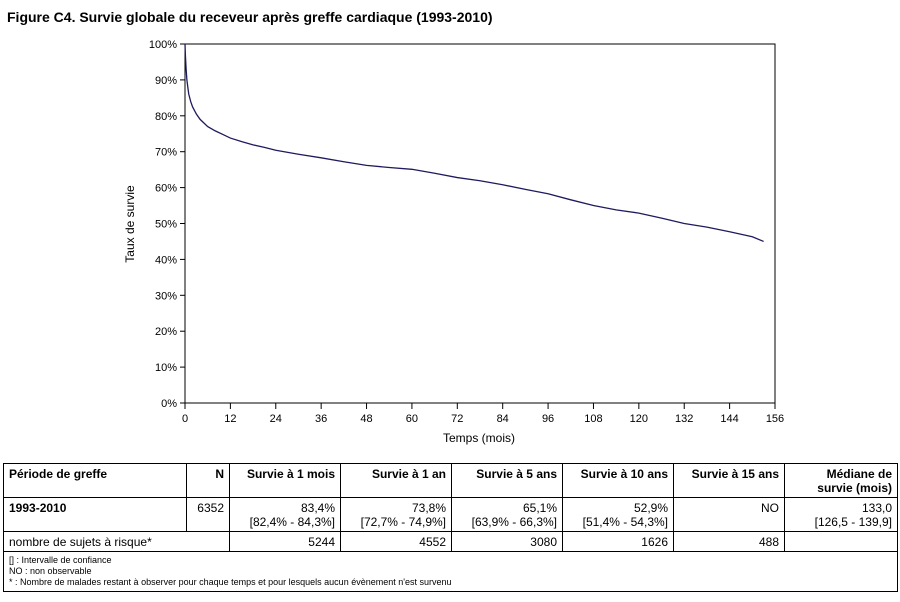 The width and height of the screenshot is (900, 602). Describe the element at coordinates (625, 522) in the screenshot. I see `confidence-interval: [51,4% - 54,3%]` at that location.